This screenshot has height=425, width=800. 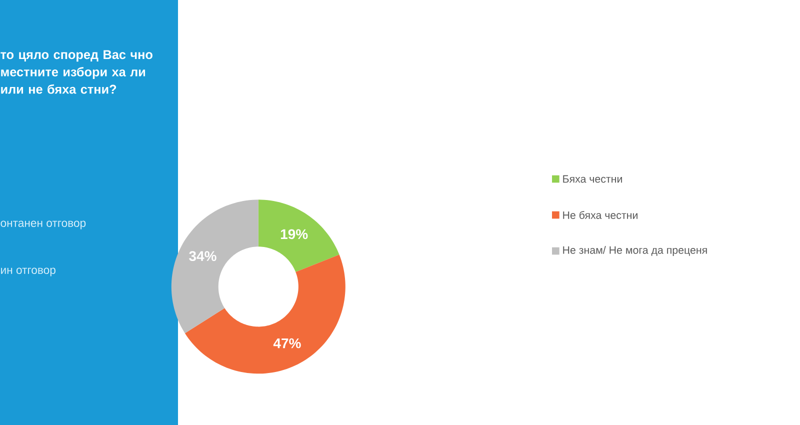 What do you see at coordinates (43, 225) in the screenshot?
I see `text: онтанен отговор` at bounding box center [43, 225].